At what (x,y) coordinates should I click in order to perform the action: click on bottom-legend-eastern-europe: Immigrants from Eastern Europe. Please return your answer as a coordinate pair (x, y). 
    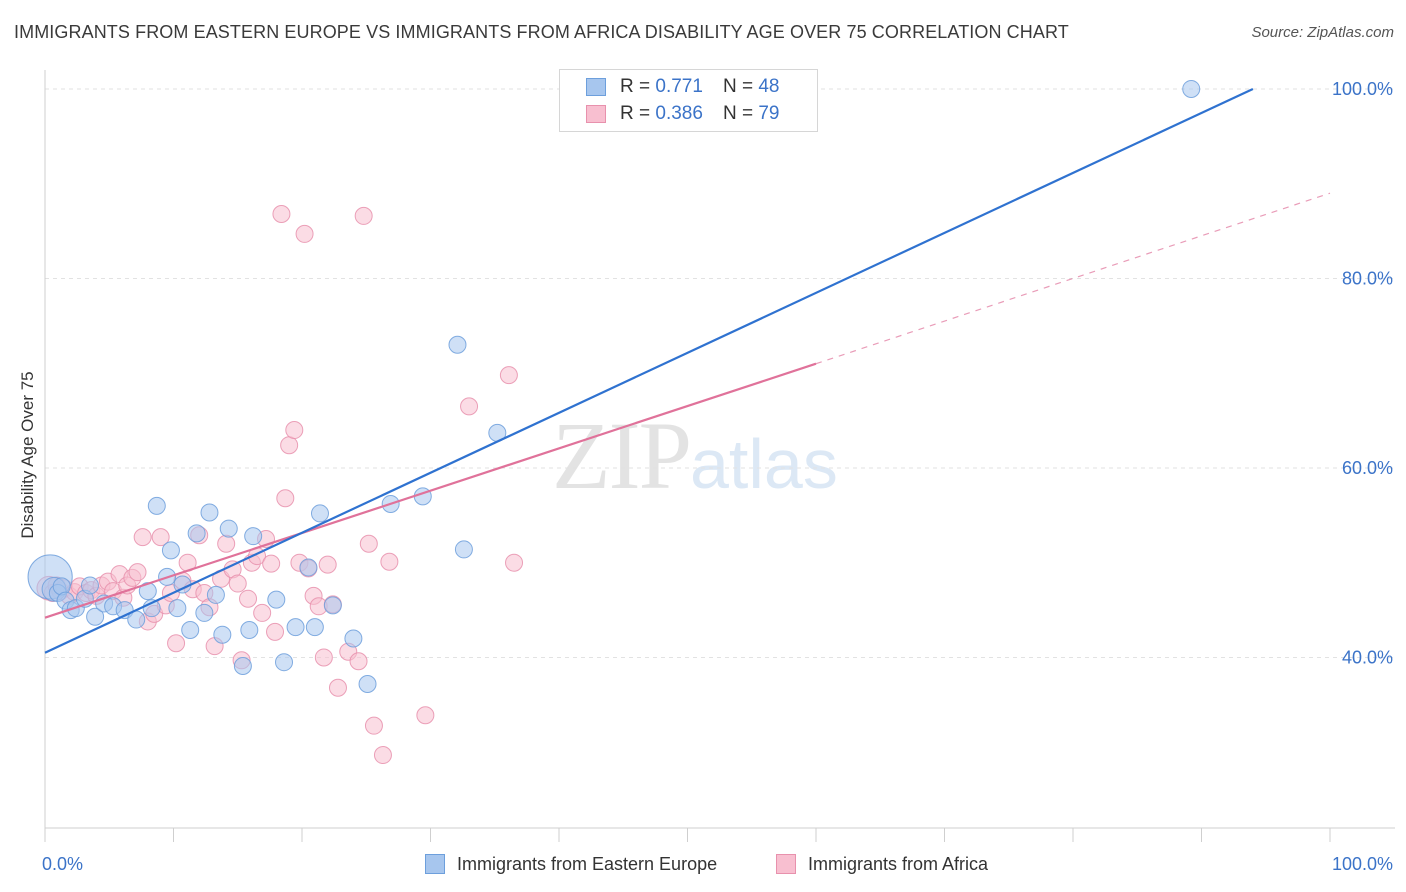
    Looking at the image, I should click on (571, 864).